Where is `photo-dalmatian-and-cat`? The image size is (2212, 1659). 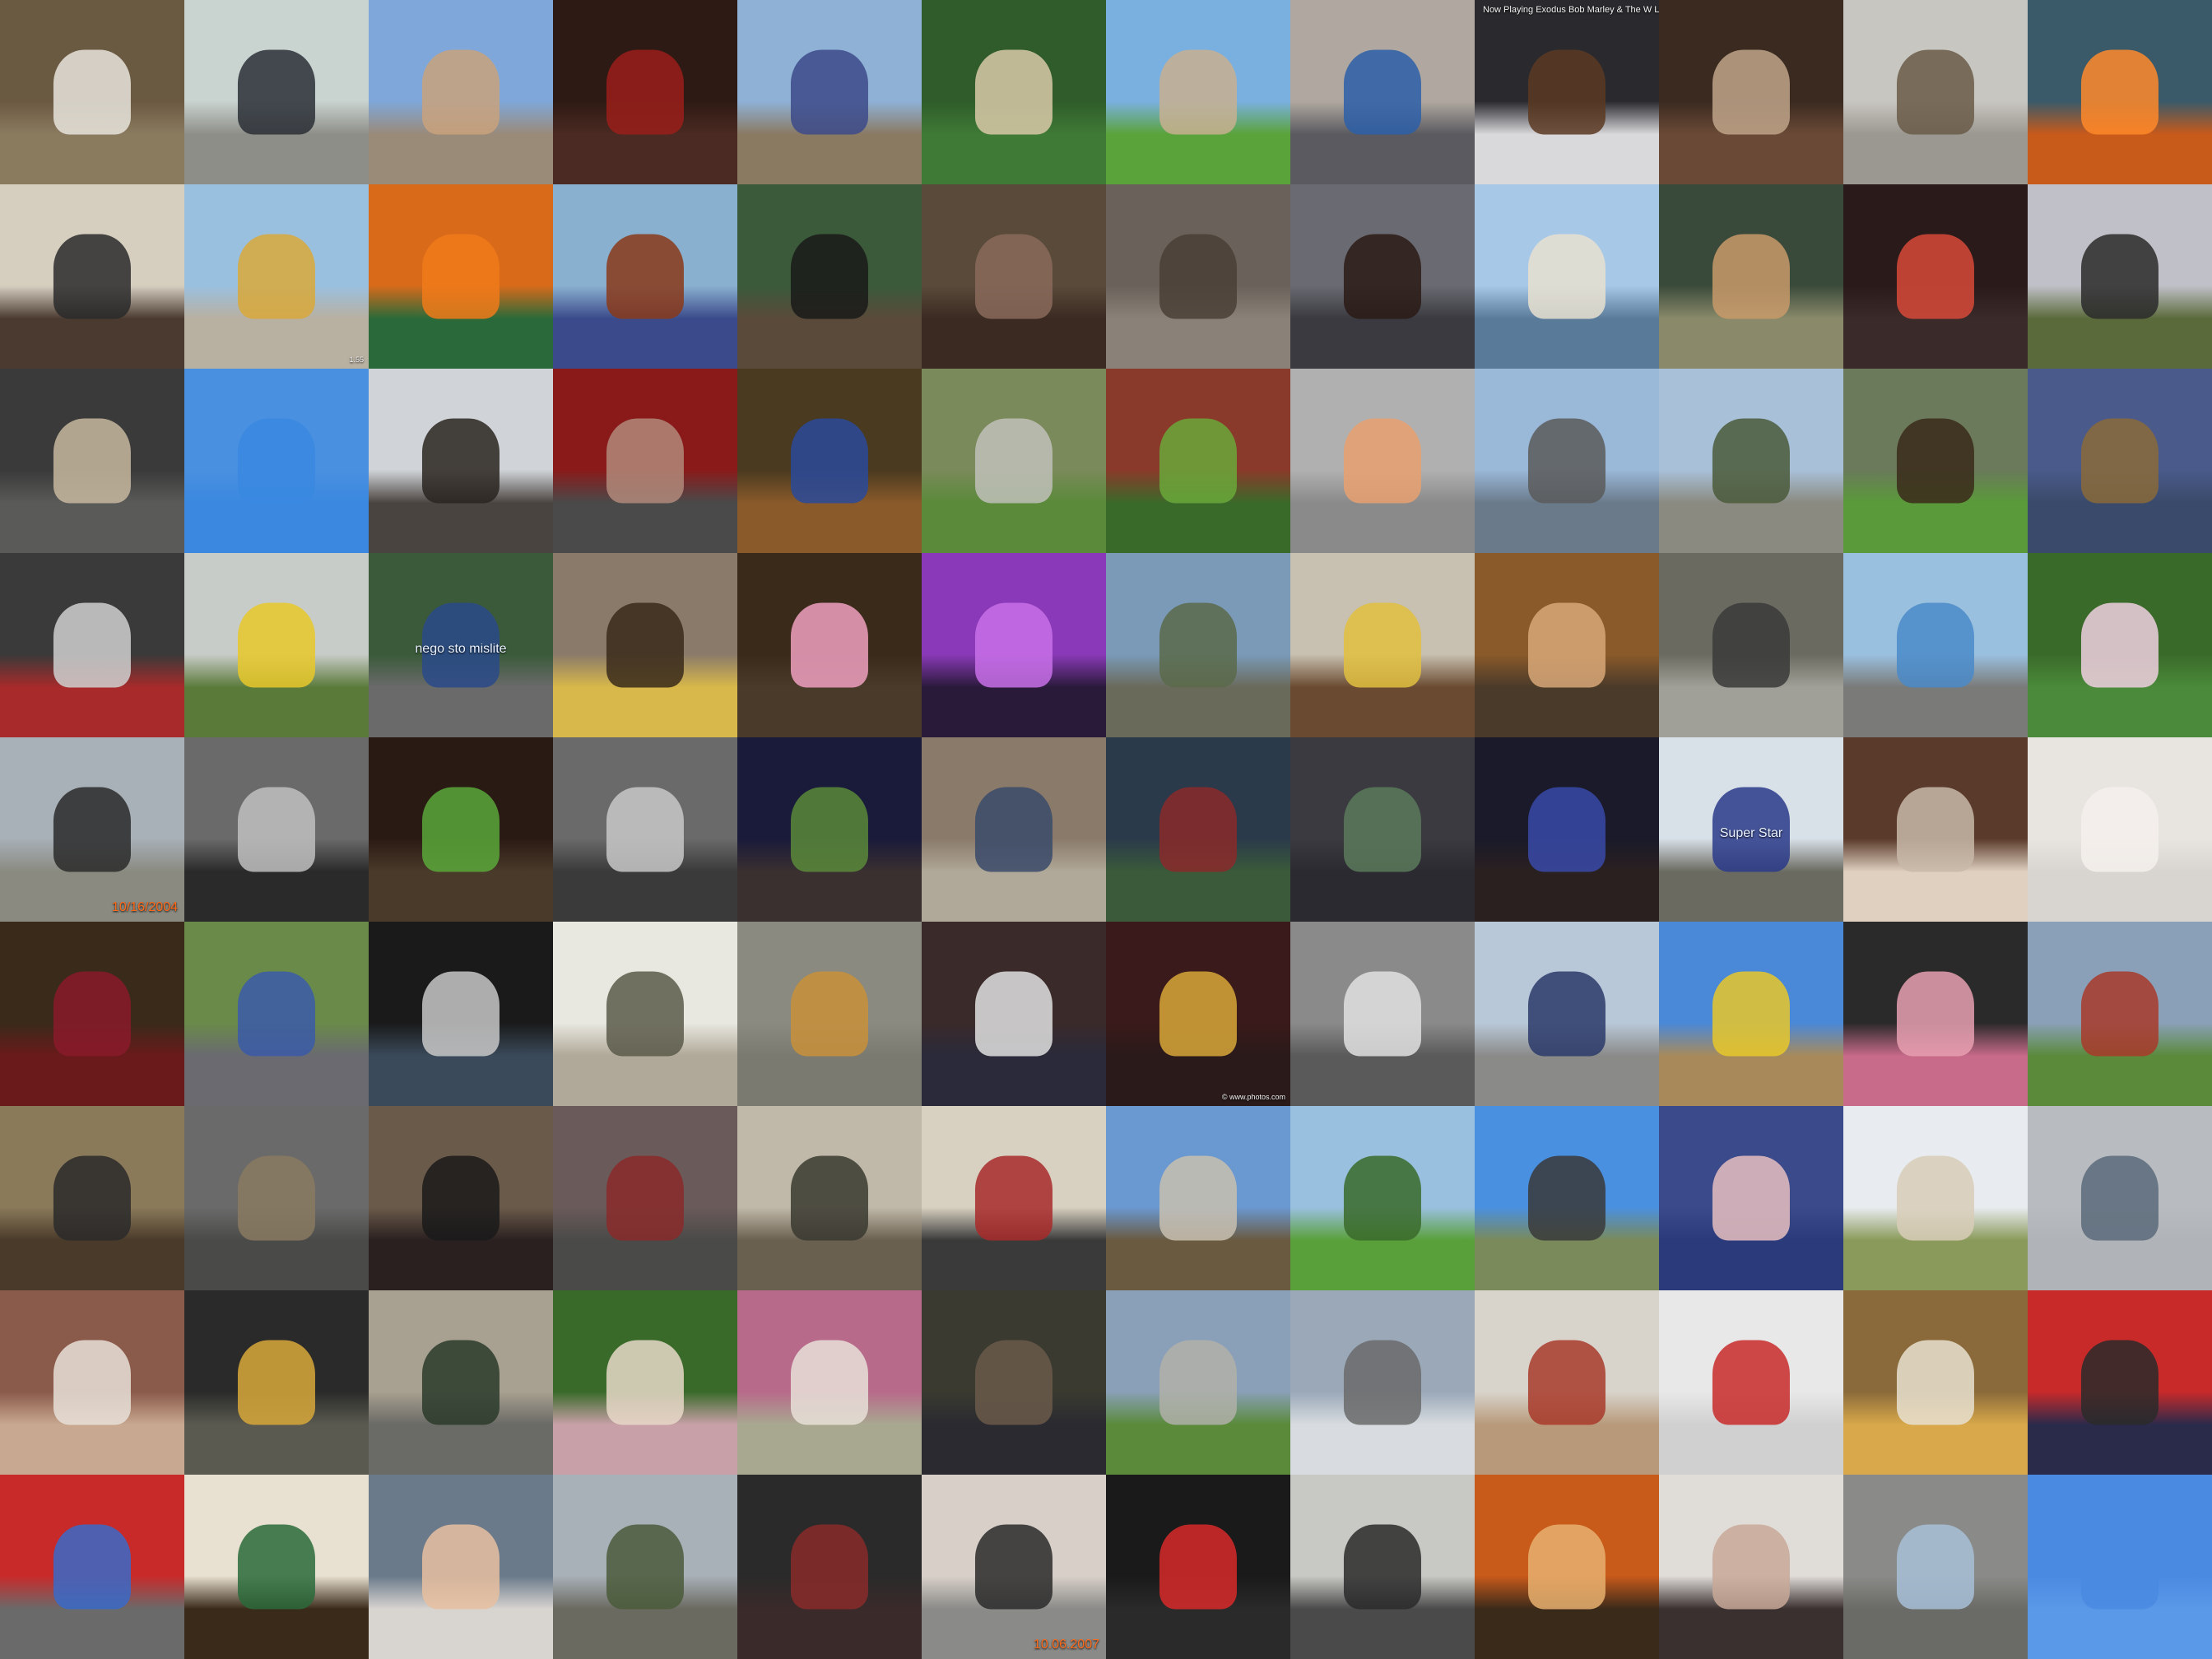
photo-dalmatian-and-cat is located at coordinates (92, 1382).